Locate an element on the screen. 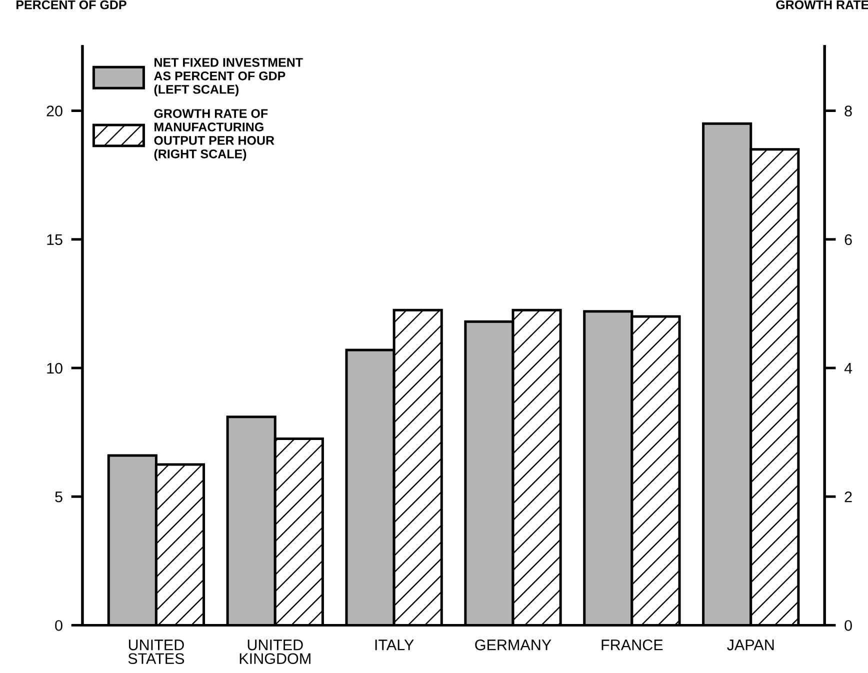 This screenshot has height=673, width=868. x-tick-label: ITALY is located at coordinates (394, 645).